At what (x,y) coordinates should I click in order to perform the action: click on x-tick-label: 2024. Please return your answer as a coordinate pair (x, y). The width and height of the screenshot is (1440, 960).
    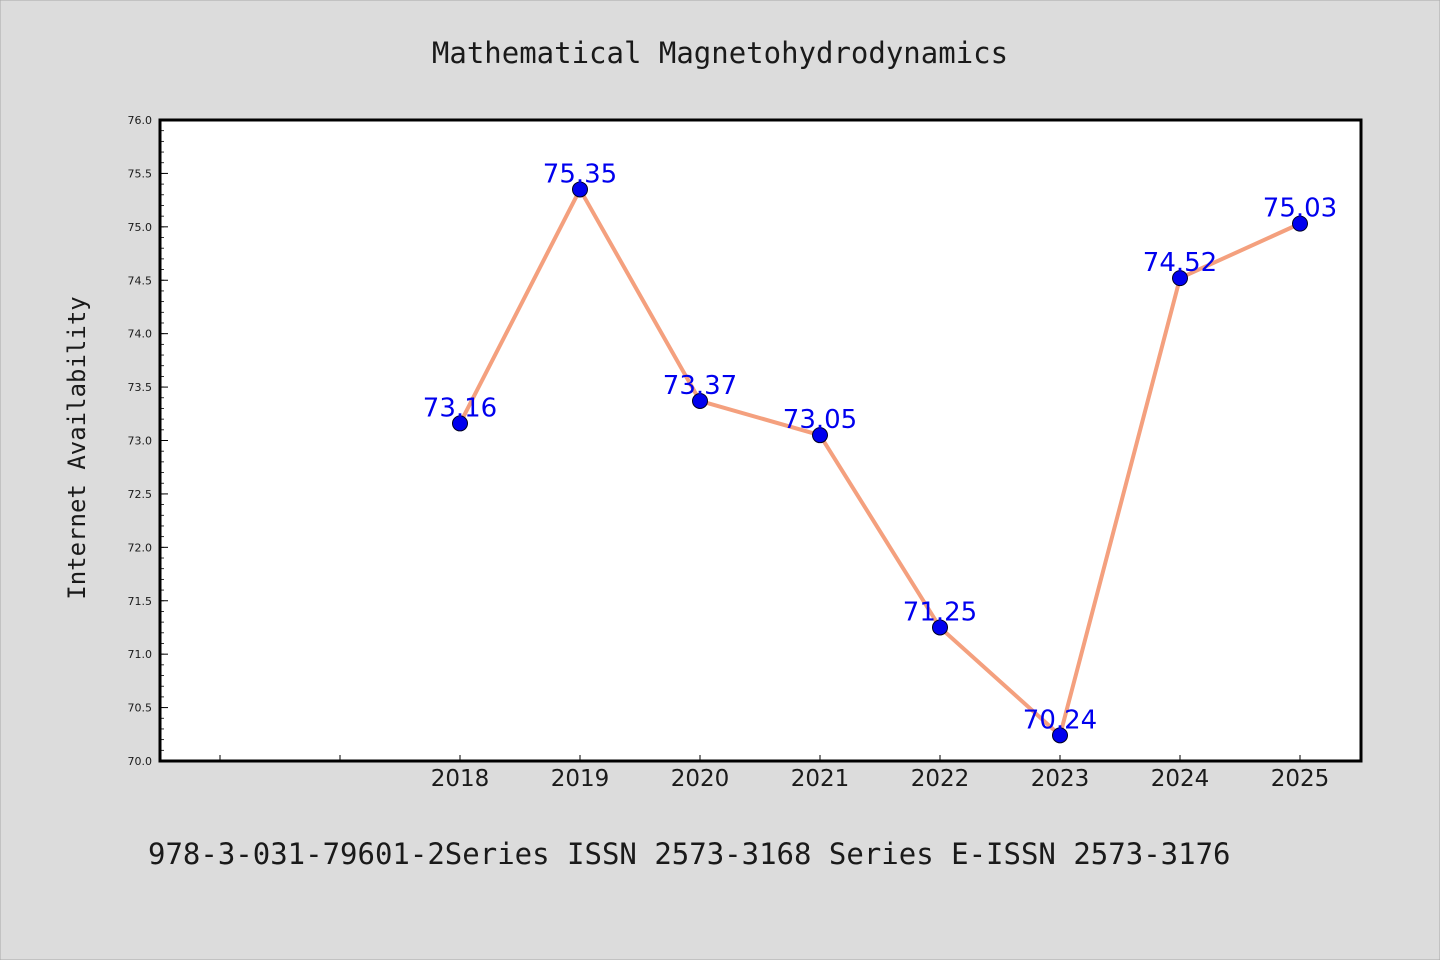
    Looking at the image, I should click on (1180, 779).